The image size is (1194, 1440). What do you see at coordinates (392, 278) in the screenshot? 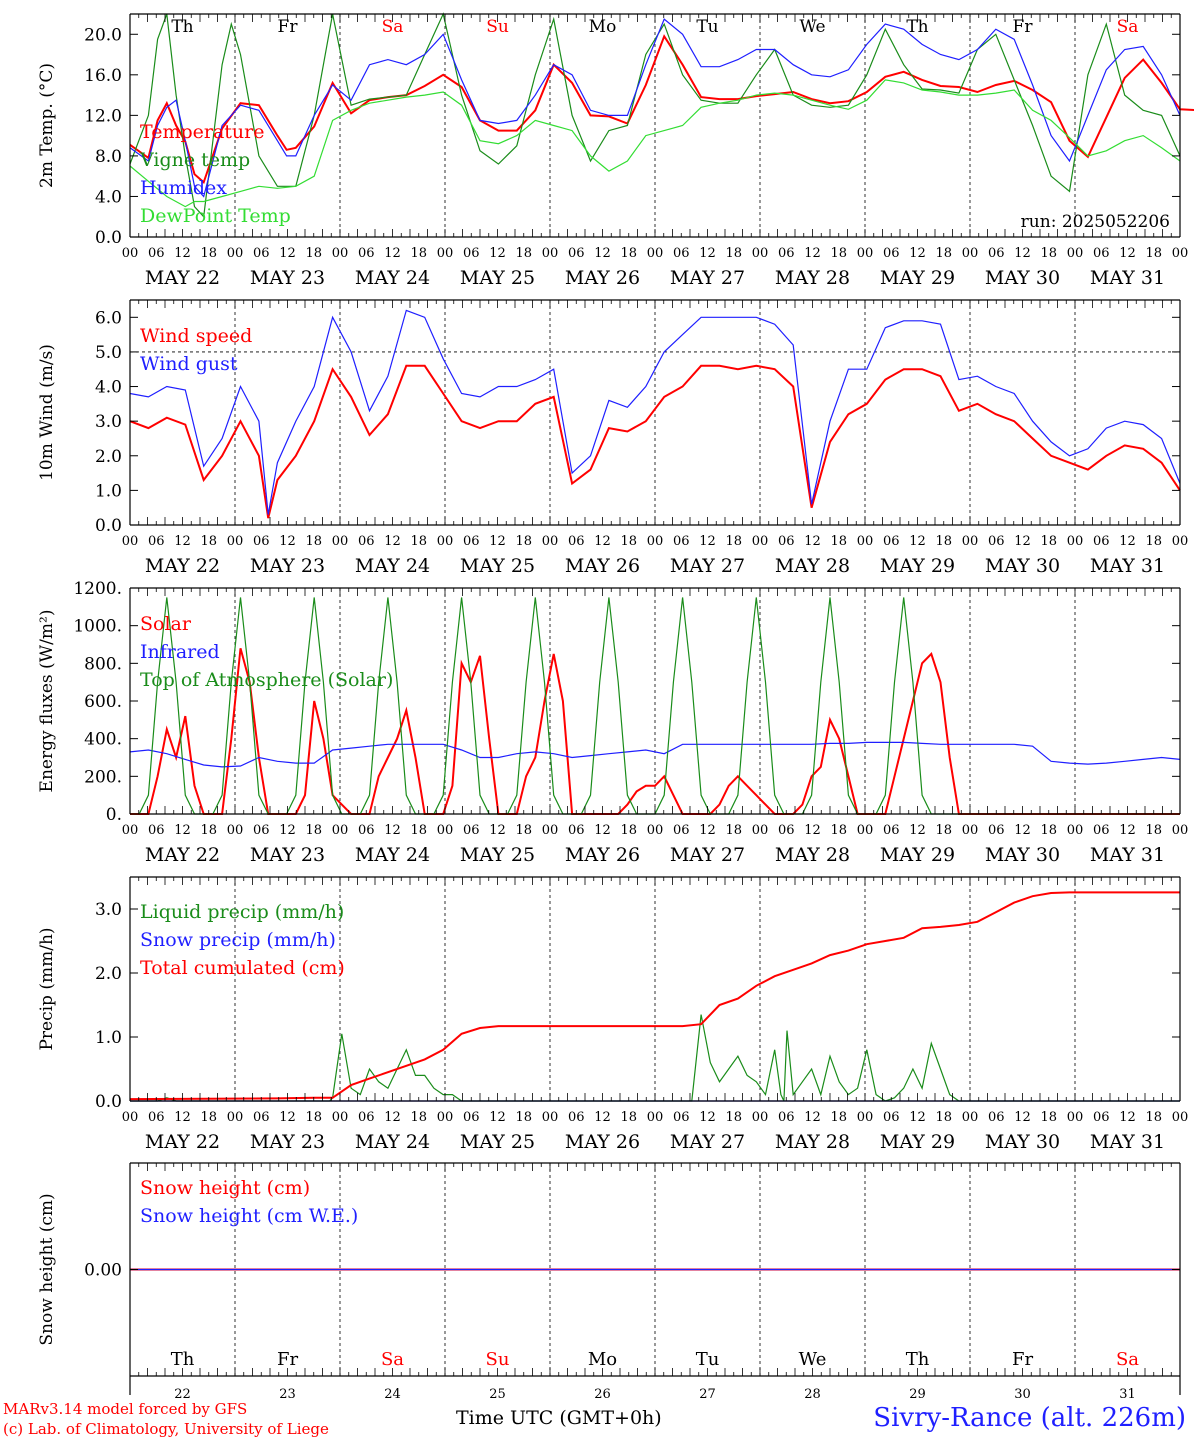
I see `date-label: MAY 24` at bounding box center [392, 278].